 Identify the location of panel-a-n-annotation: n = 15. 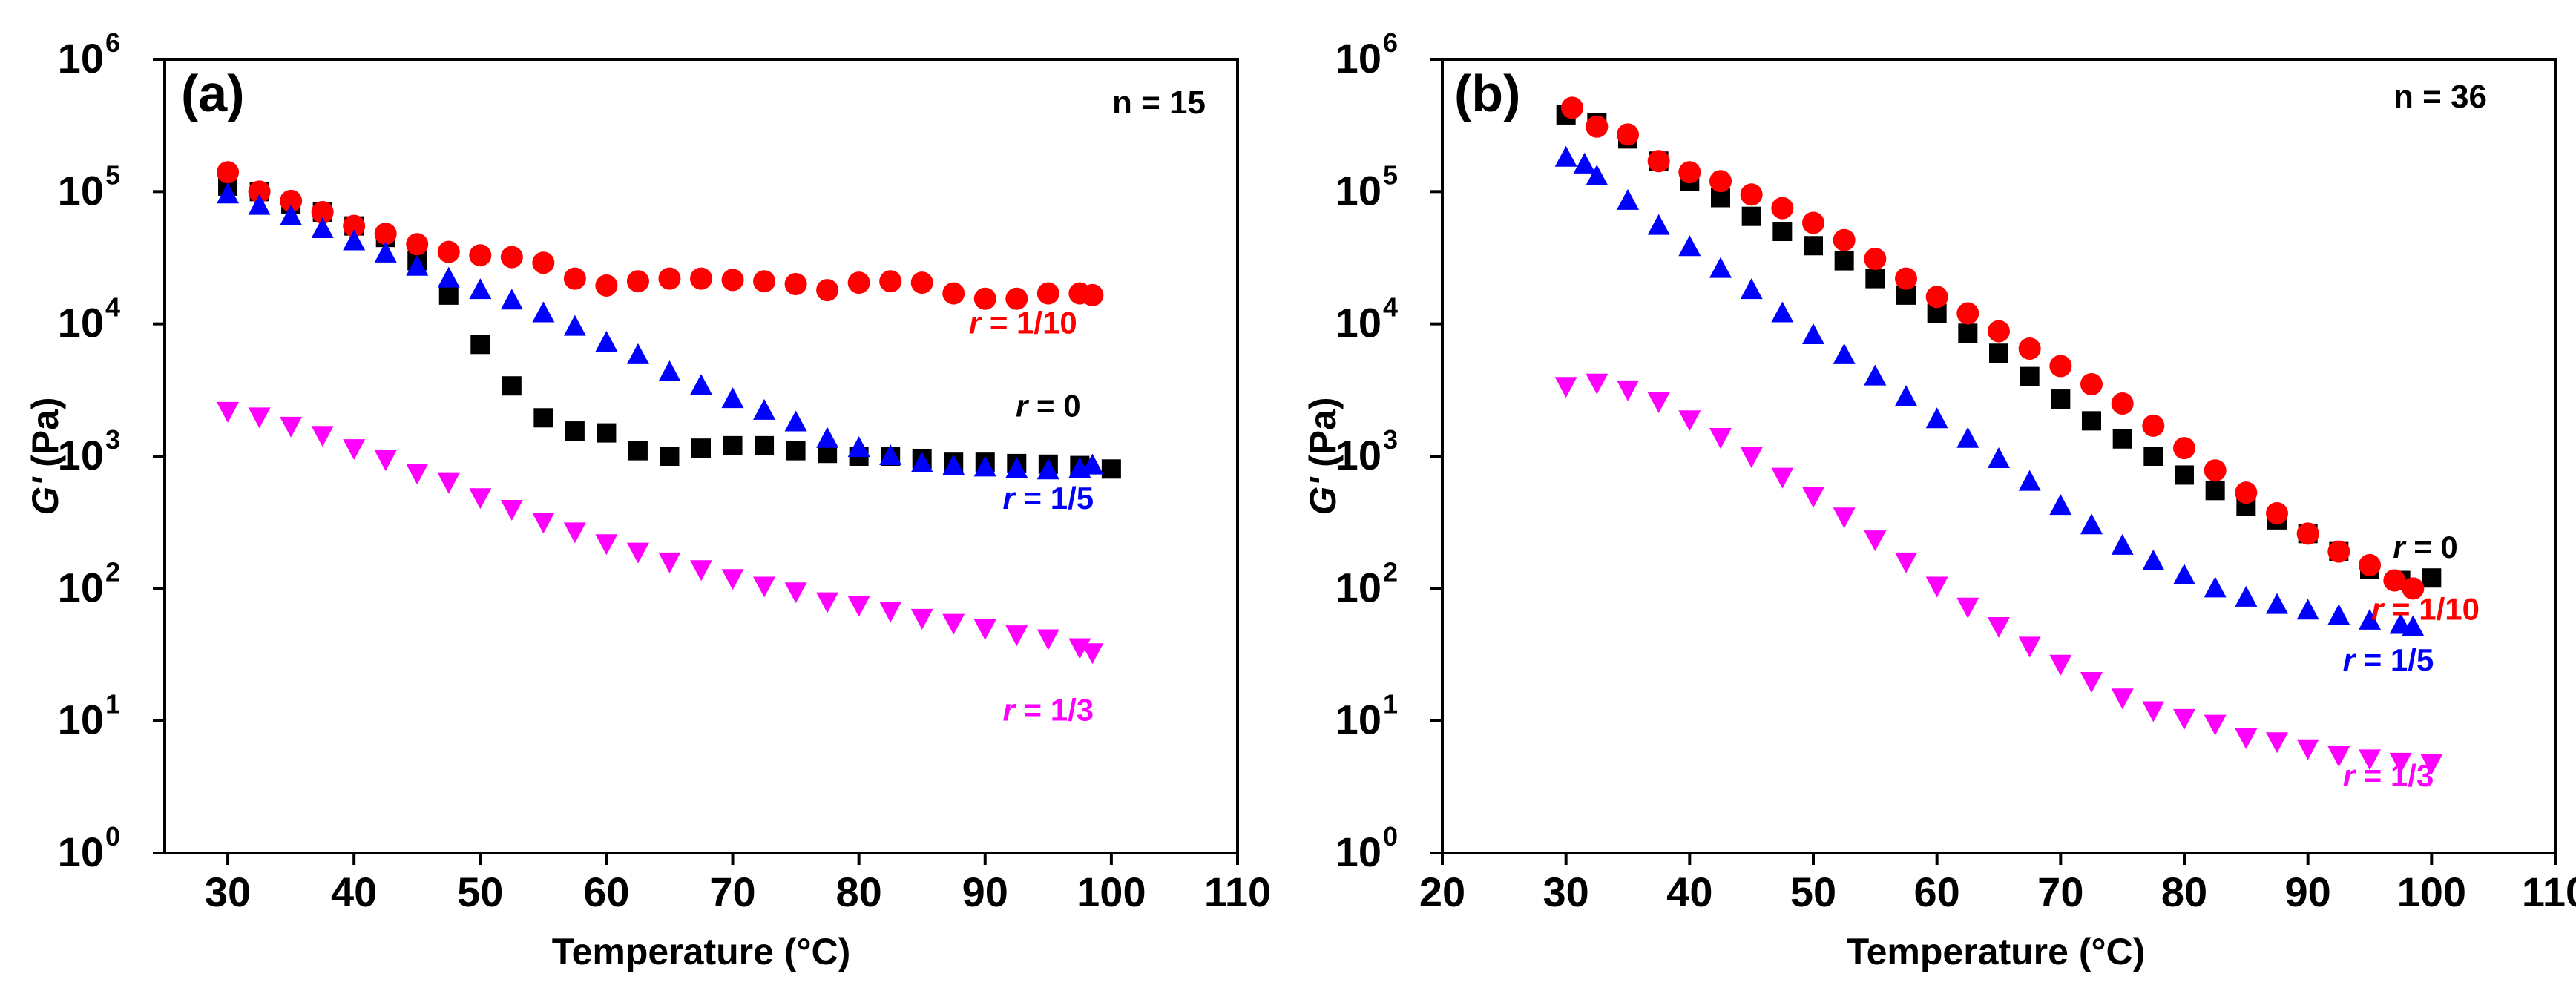
(1159, 103).